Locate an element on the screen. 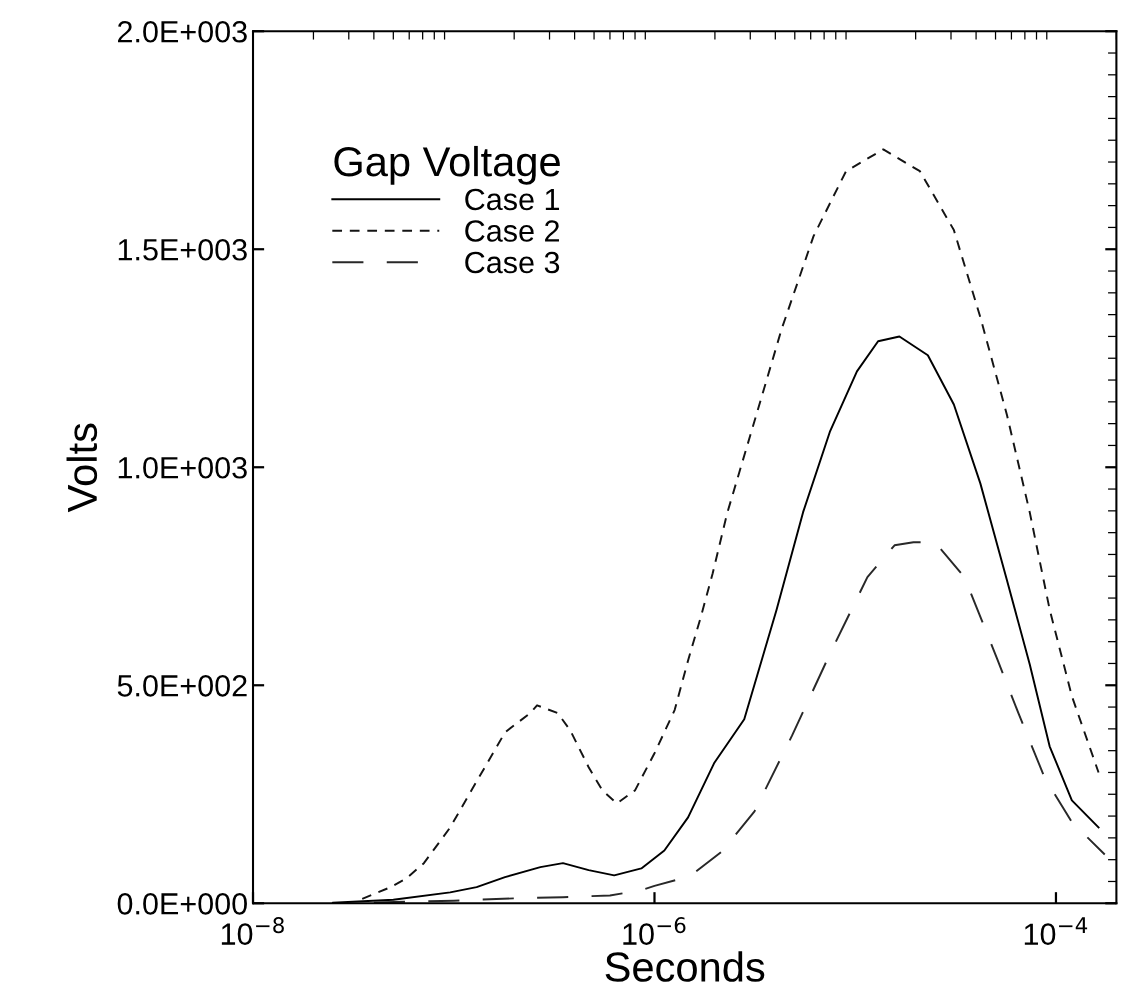 This screenshot has height=1007, width=1122. y-tick-label: 2.0E+003 is located at coordinates (182, 31).